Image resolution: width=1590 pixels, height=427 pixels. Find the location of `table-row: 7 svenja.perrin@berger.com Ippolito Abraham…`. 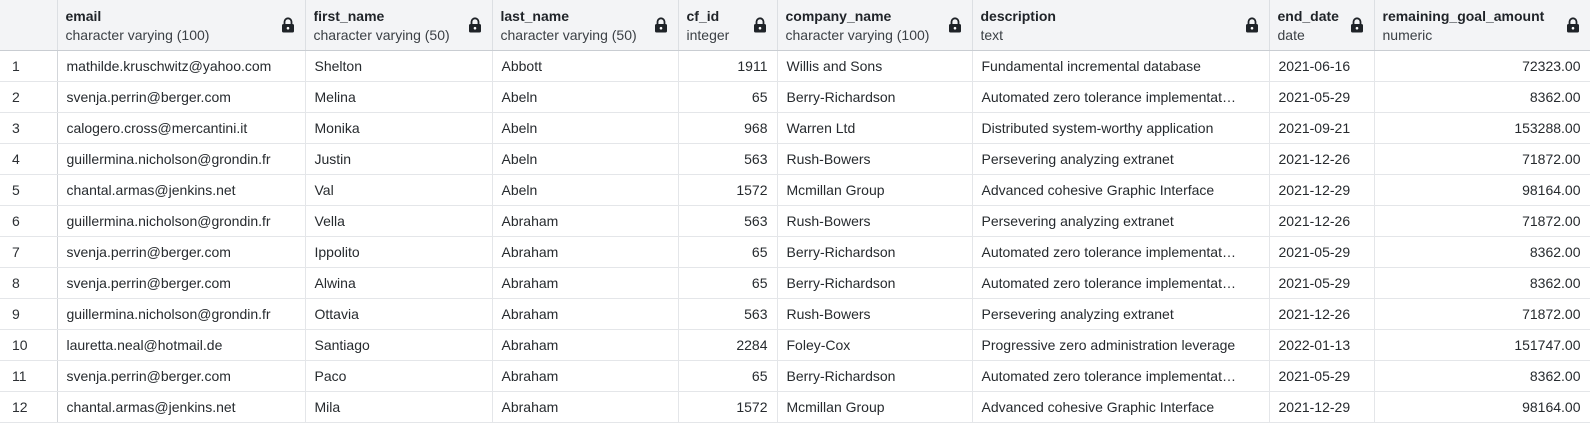

table-row: 7 svenja.perrin@berger.com Ippolito Abraham… is located at coordinates (795, 252).